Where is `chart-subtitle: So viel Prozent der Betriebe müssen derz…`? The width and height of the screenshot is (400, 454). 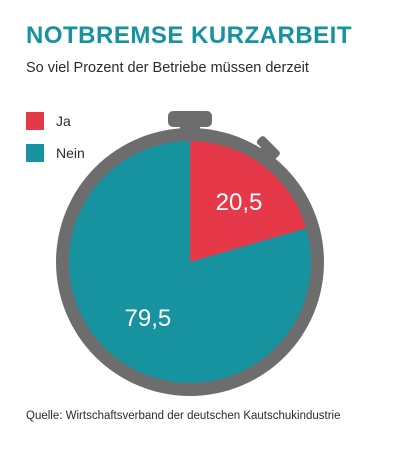
chart-subtitle: So viel Prozent der Betriebe müssen derz… is located at coordinates (167, 68).